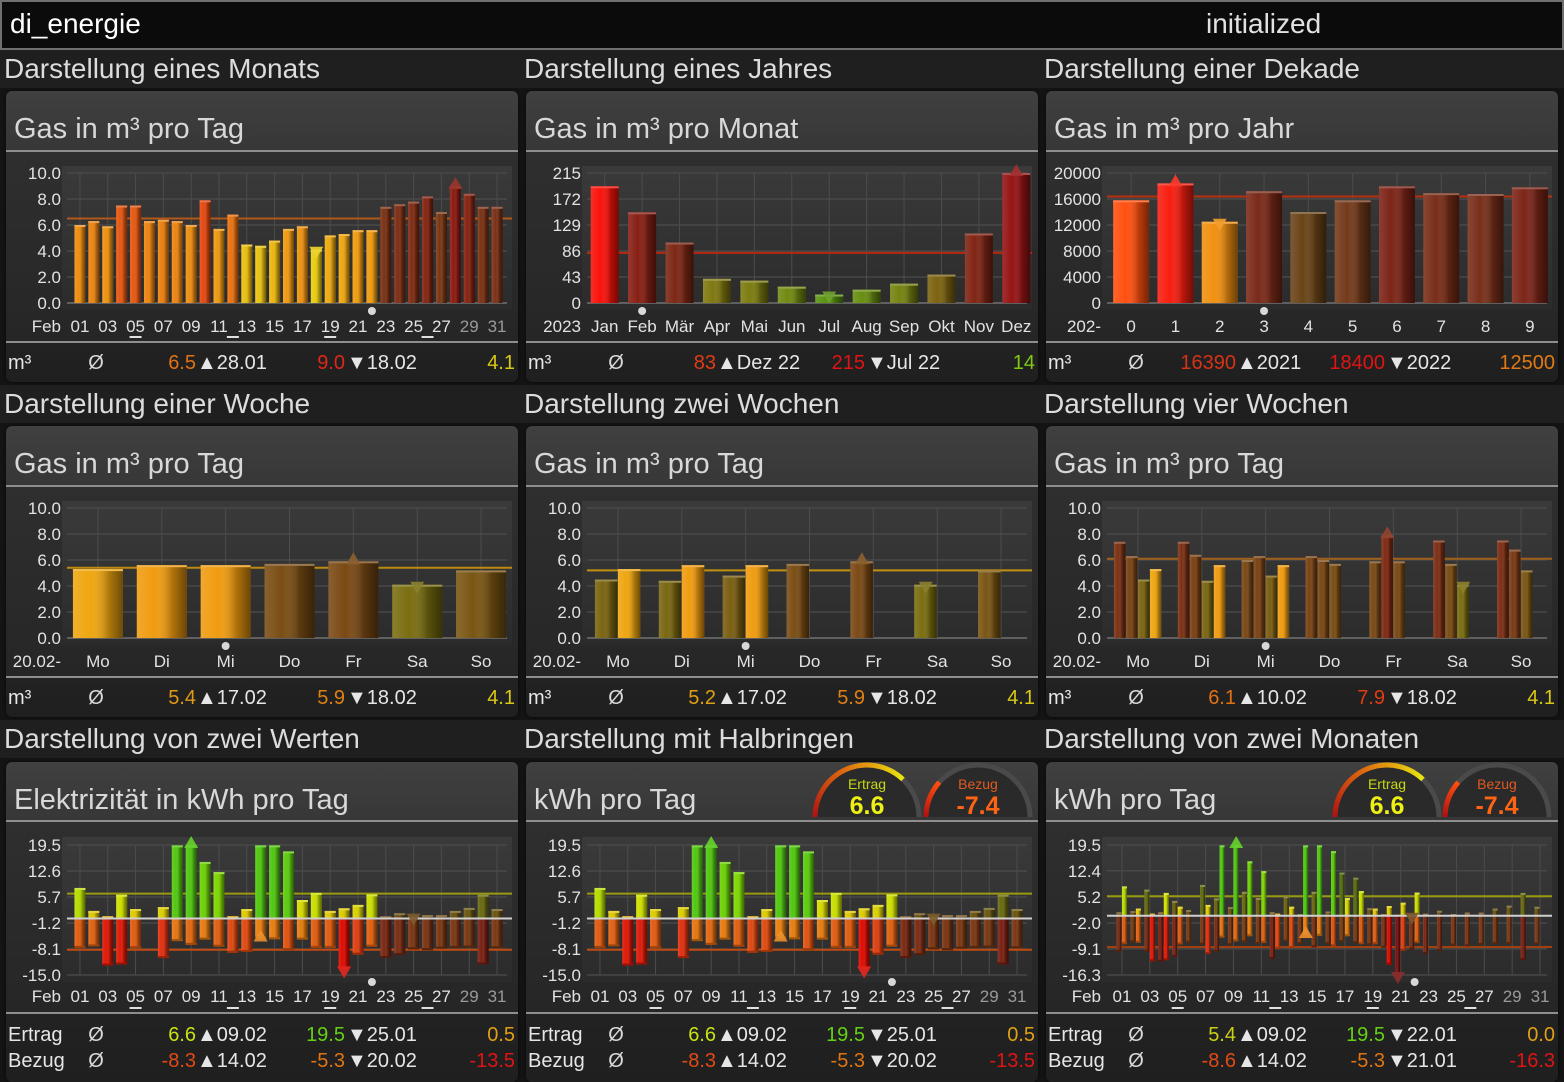  I want to click on x-tick-label: 13, so click(246, 326).